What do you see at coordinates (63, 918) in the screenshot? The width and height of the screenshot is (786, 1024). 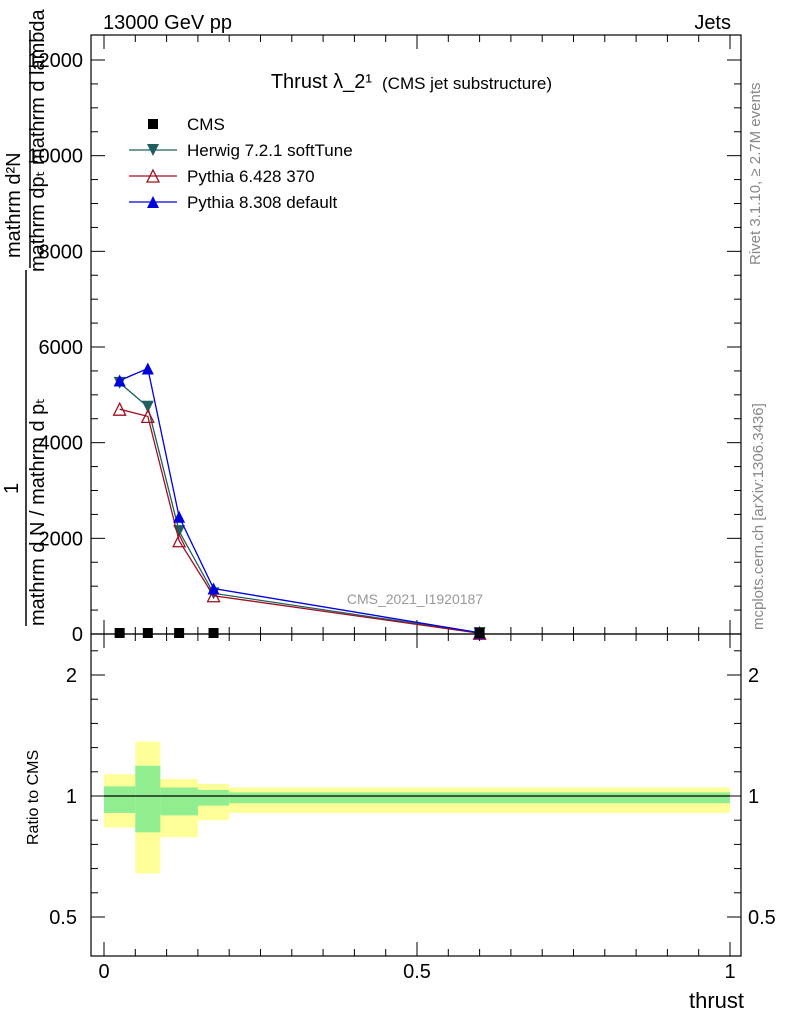 I see `ratio-y-tick-label-left: 0.5` at bounding box center [63, 918].